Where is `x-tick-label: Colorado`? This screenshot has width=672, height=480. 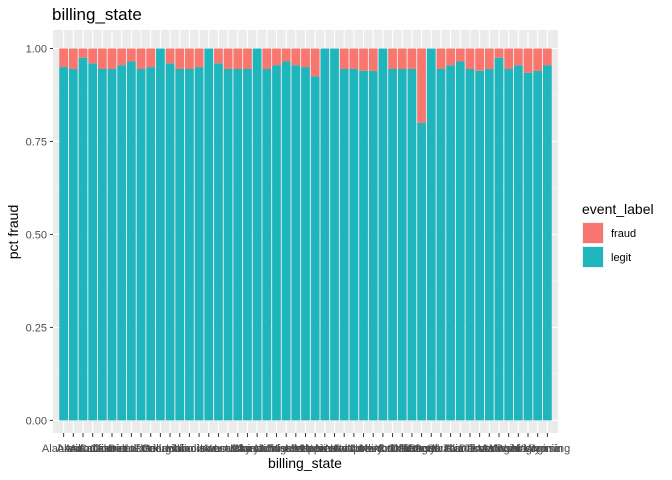
x-tick-label: Colorado is located at coordinates (112, 449).